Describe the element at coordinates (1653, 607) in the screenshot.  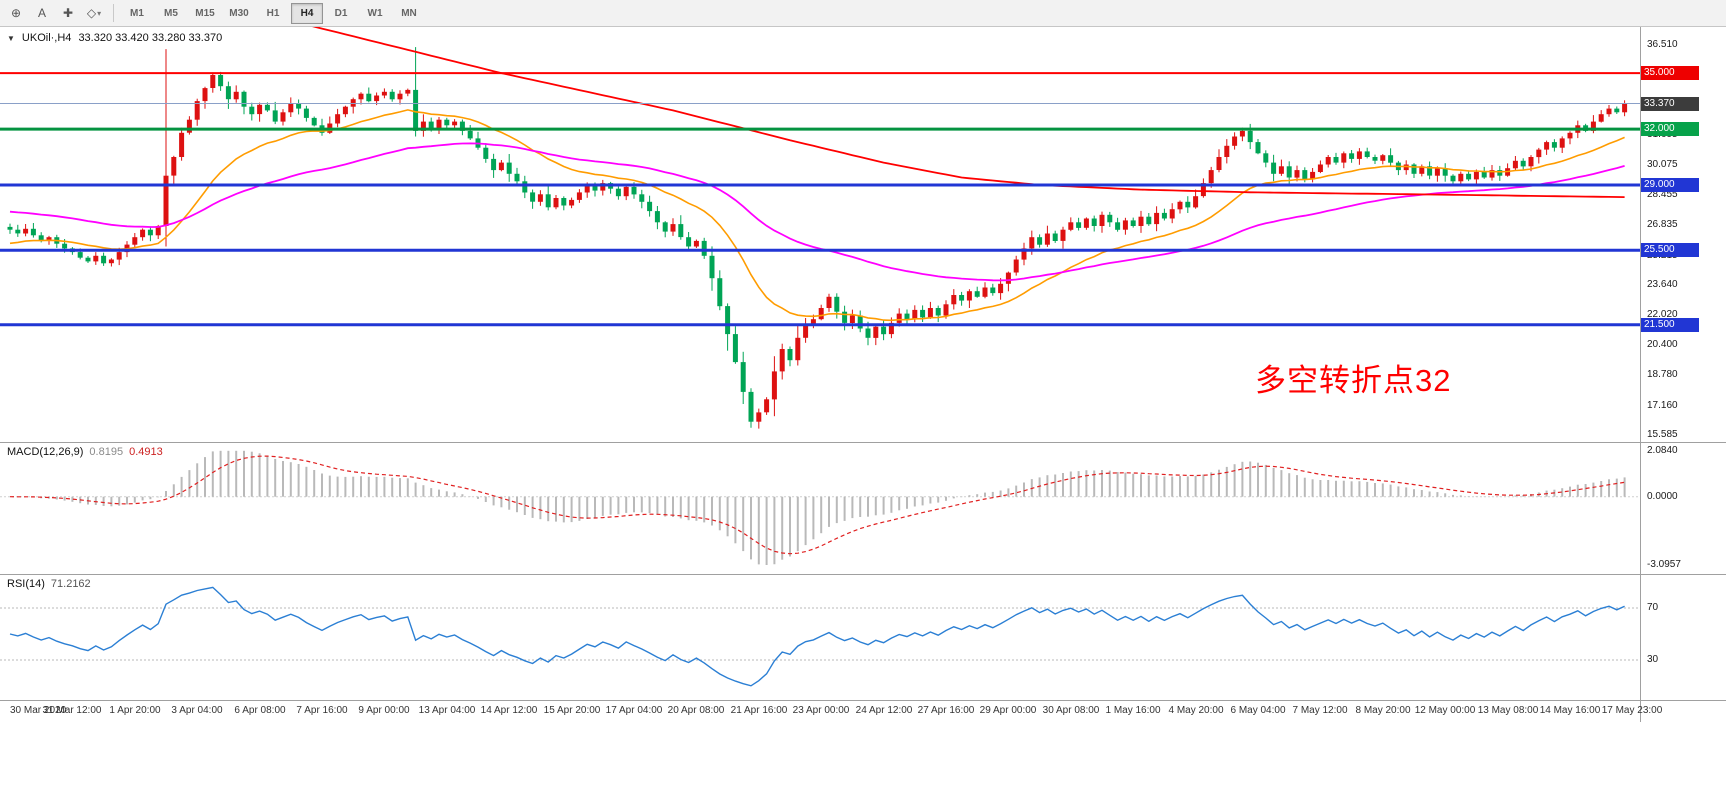
I see `rsi-axis-label: 70` at that location.